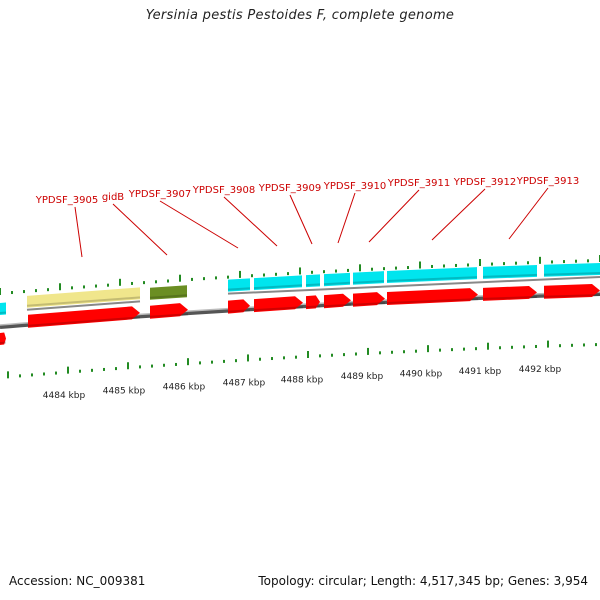 The width and height of the screenshot is (600, 600). Describe the element at coordinates (354, 186) in the screenshot. I see `gene-label: YPDSF_3910` at that location.